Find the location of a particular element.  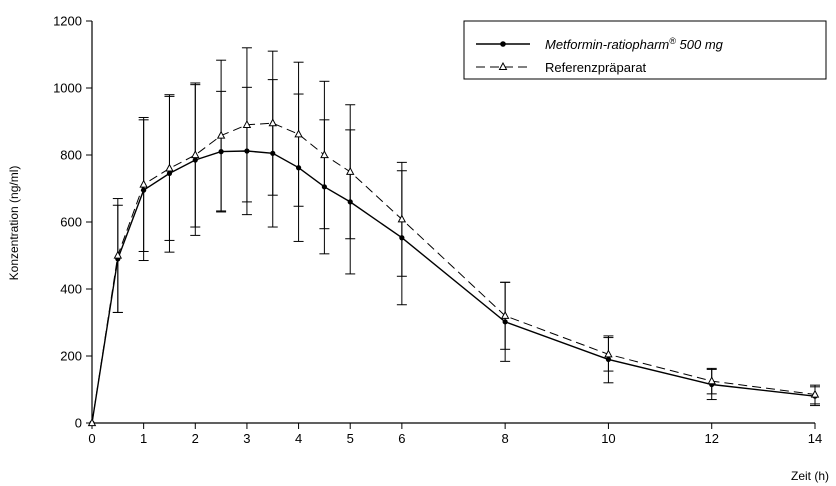

x-tick-label: 3 is located at coordinates (246, 438).